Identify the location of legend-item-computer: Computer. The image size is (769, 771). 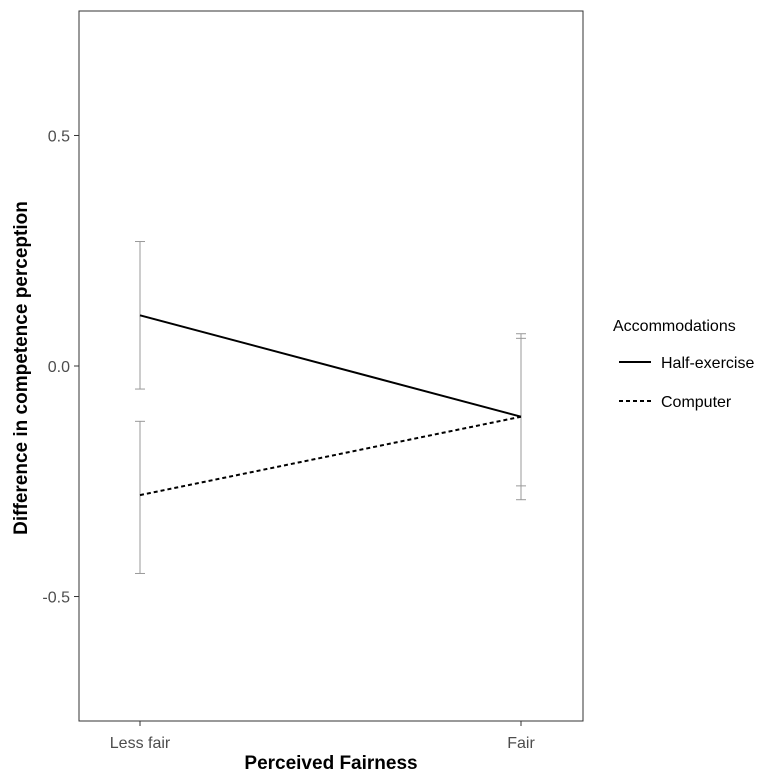
(675, 402).